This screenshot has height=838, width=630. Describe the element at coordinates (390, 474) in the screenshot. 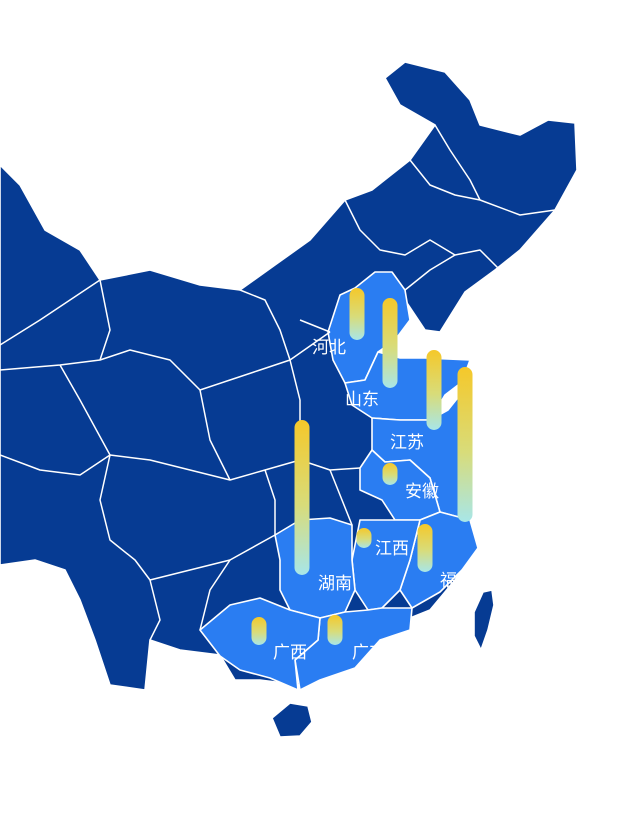

I see `bar-anhui` at that location.